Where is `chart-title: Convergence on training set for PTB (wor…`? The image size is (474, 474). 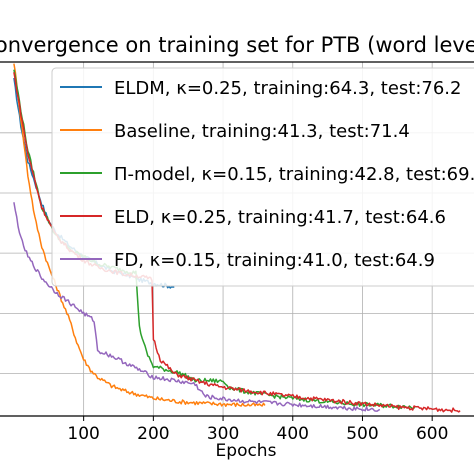
chart-title: Convergence on training set for PTB (wor… is located at coordinates (237, 45).